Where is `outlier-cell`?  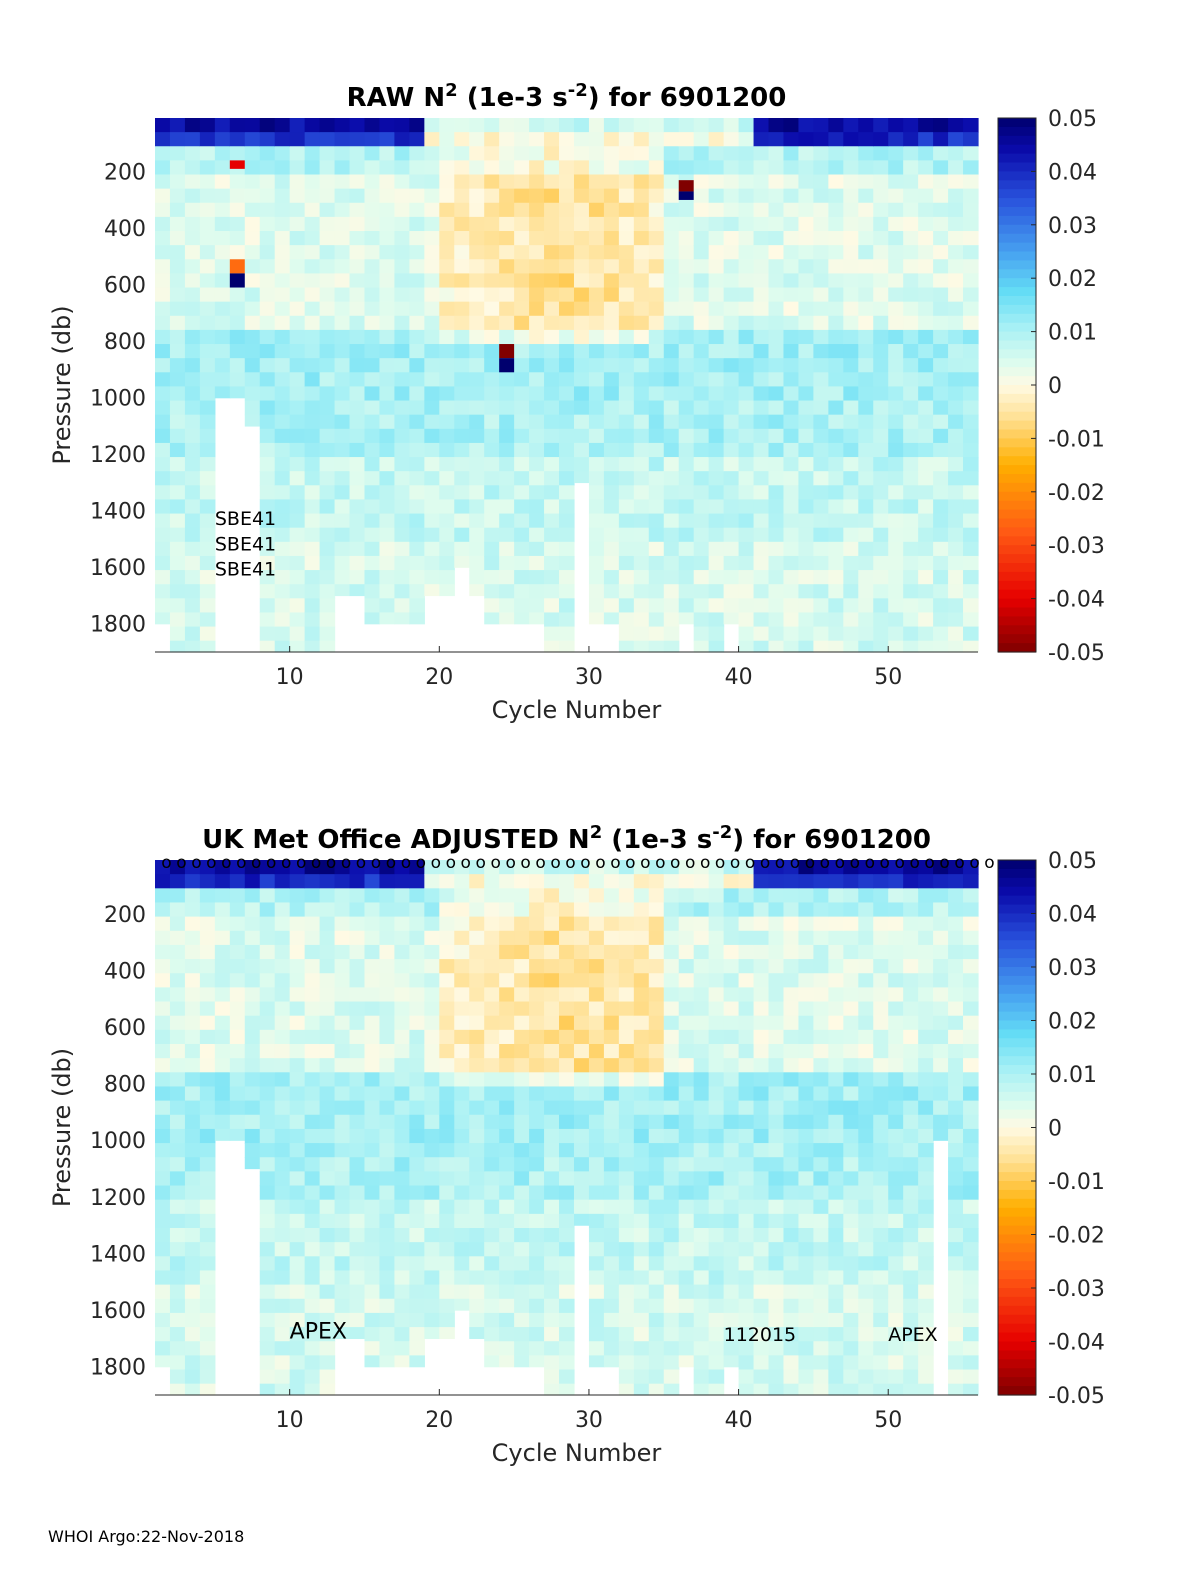
outlier-cell is located at coordinates (686, 195).